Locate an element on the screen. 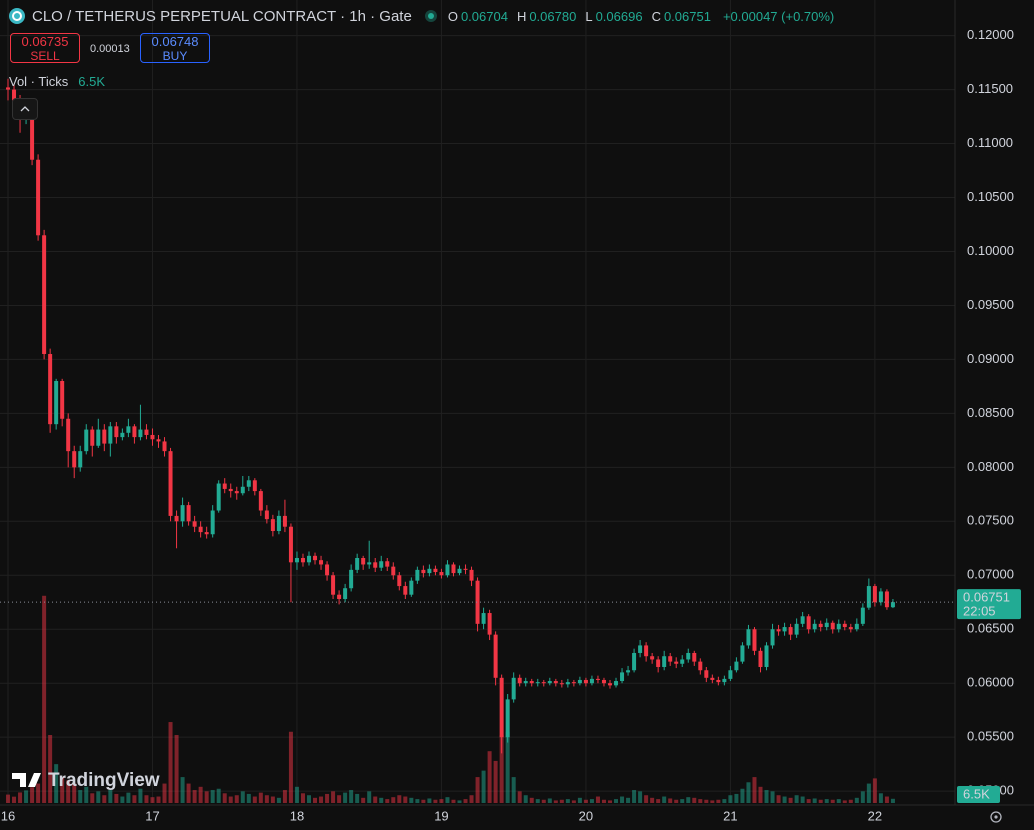 Image resolution: width=1034 pixels, height=830 pixels. y-tick-label: 0.06000 is located at coordinates (990, 682).